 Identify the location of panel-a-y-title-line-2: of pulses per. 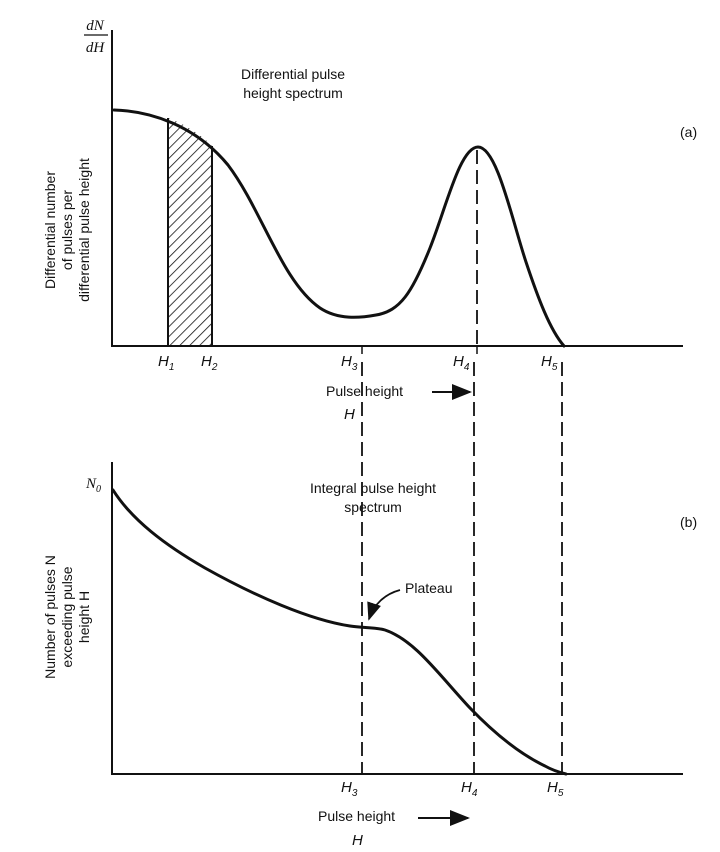
(67, 230).